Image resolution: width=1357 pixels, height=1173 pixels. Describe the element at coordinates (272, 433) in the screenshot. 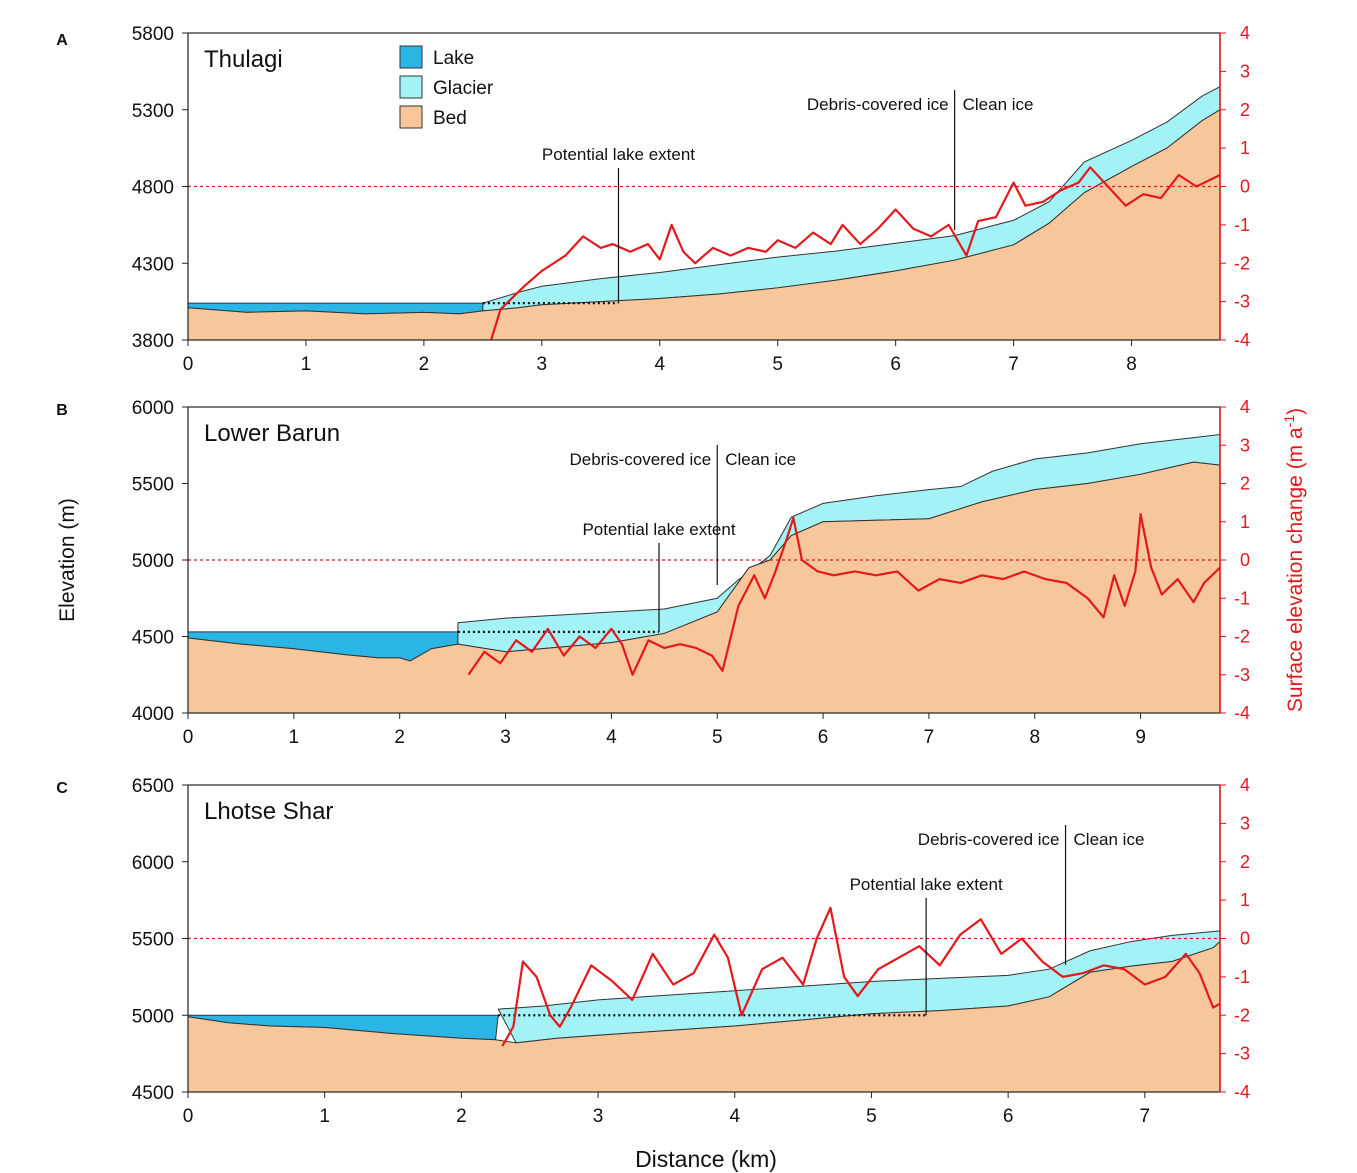

I see `panel-title: Lower Barun` at that location.